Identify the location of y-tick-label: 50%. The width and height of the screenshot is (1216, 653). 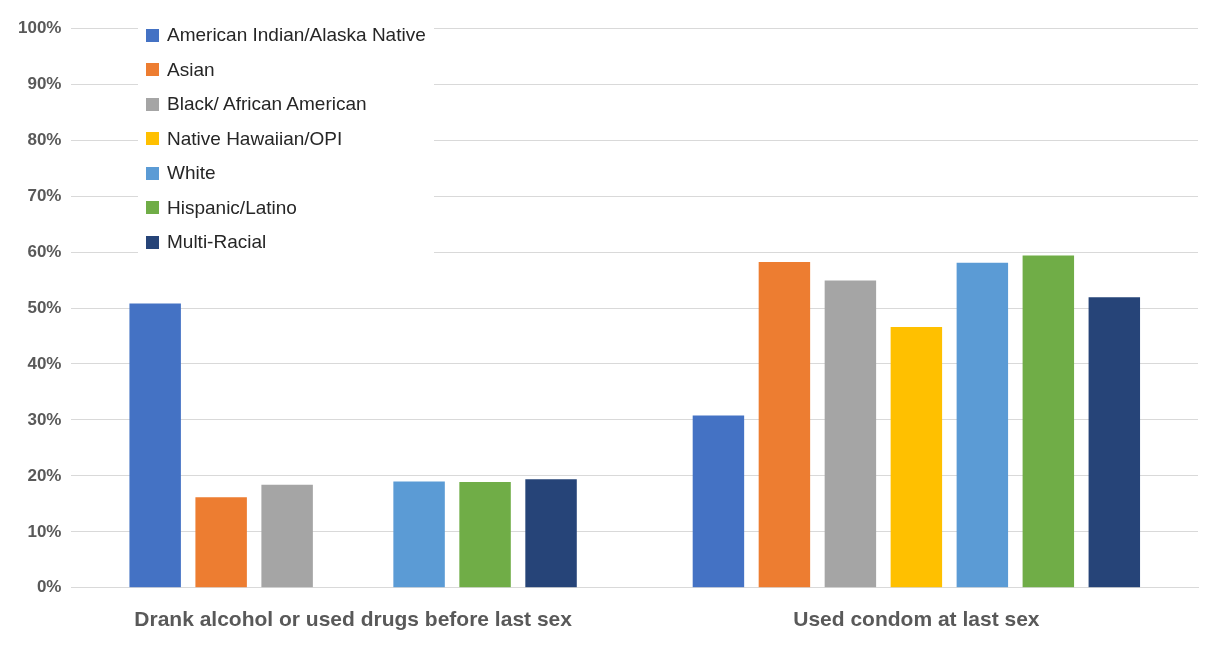
(44, 307).